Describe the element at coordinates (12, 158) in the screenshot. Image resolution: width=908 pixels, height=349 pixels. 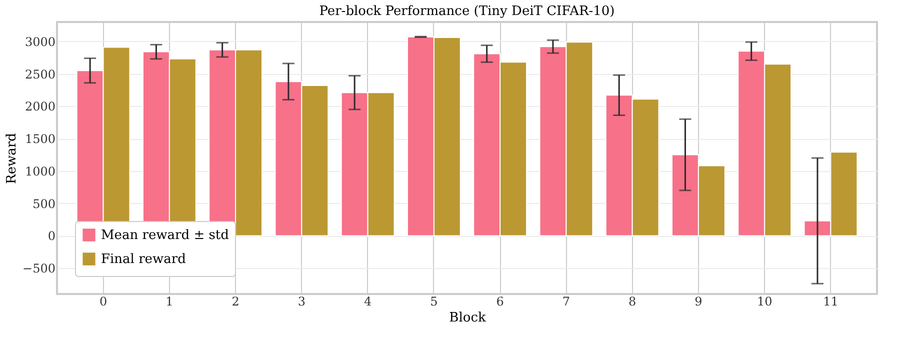
I see `y-axis-title: Reward` at that location.